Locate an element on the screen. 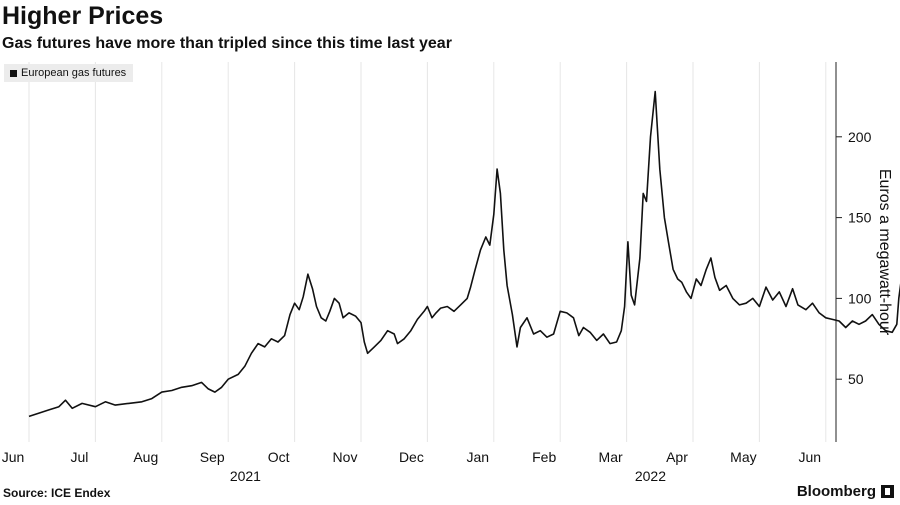 This screenshot has height=505, width=900. x-tick-label: Feb is located at coordinates (544, 457).